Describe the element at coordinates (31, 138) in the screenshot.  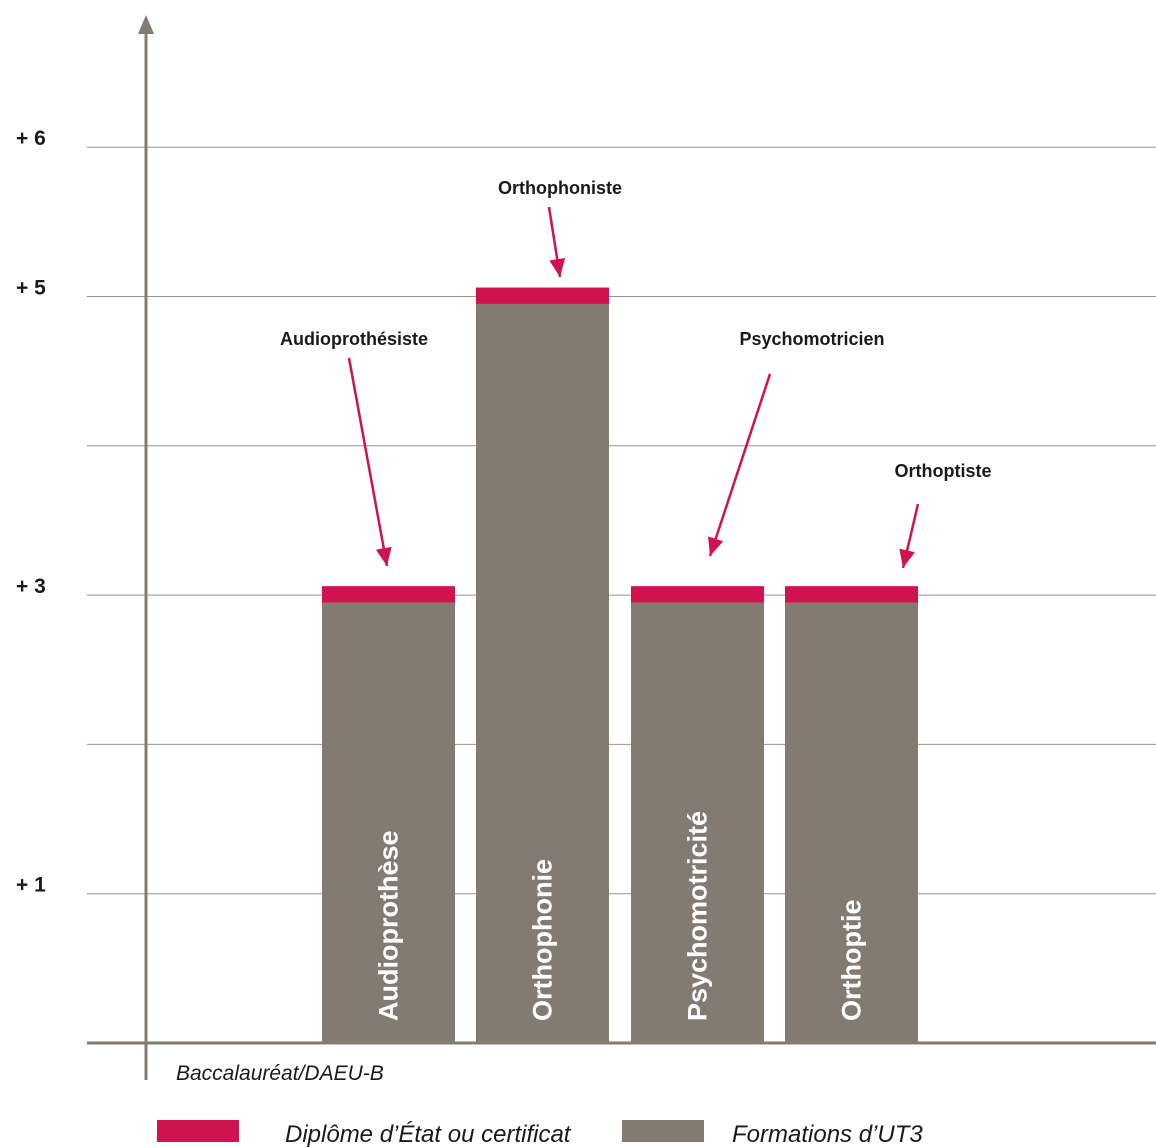
I see `y-tick-label: + 6` at that location.